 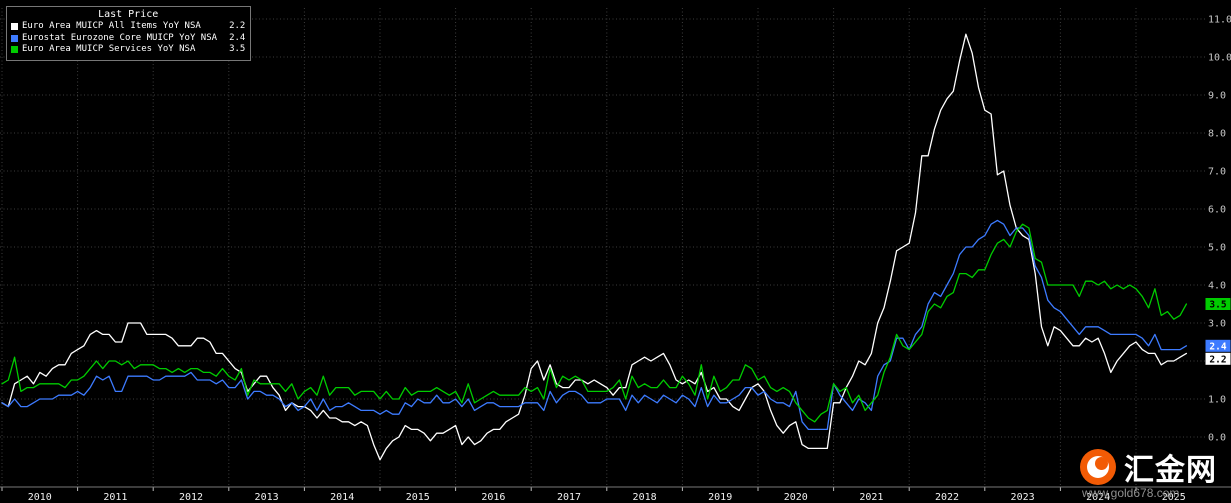 I want to click on svg-text: 3.0, so click(x=1217, y=324).